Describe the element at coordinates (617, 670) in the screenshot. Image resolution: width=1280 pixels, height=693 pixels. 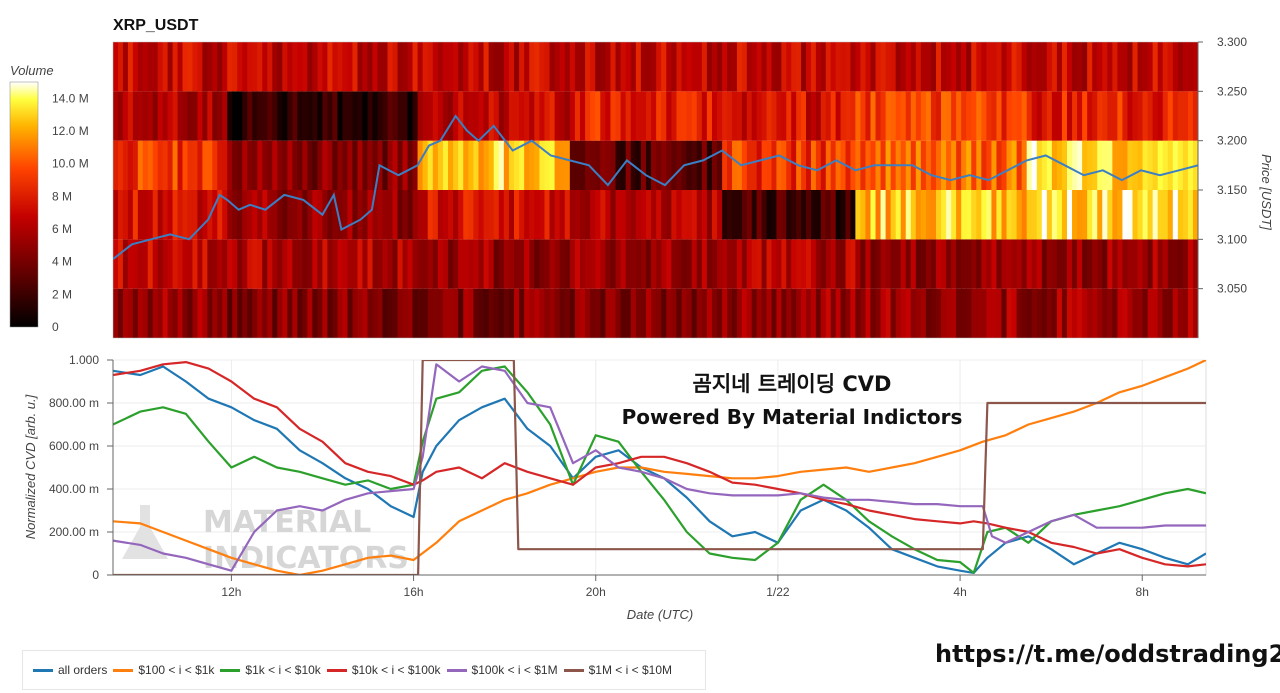
I see `legend-item: $1M < i < $10M` at that location.